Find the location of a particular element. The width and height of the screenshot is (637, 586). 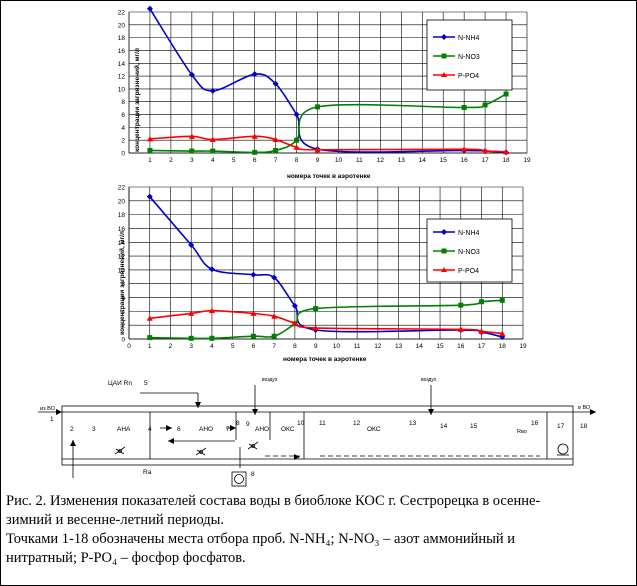

zone-ana: АНА is located at coordinates (124, 429).